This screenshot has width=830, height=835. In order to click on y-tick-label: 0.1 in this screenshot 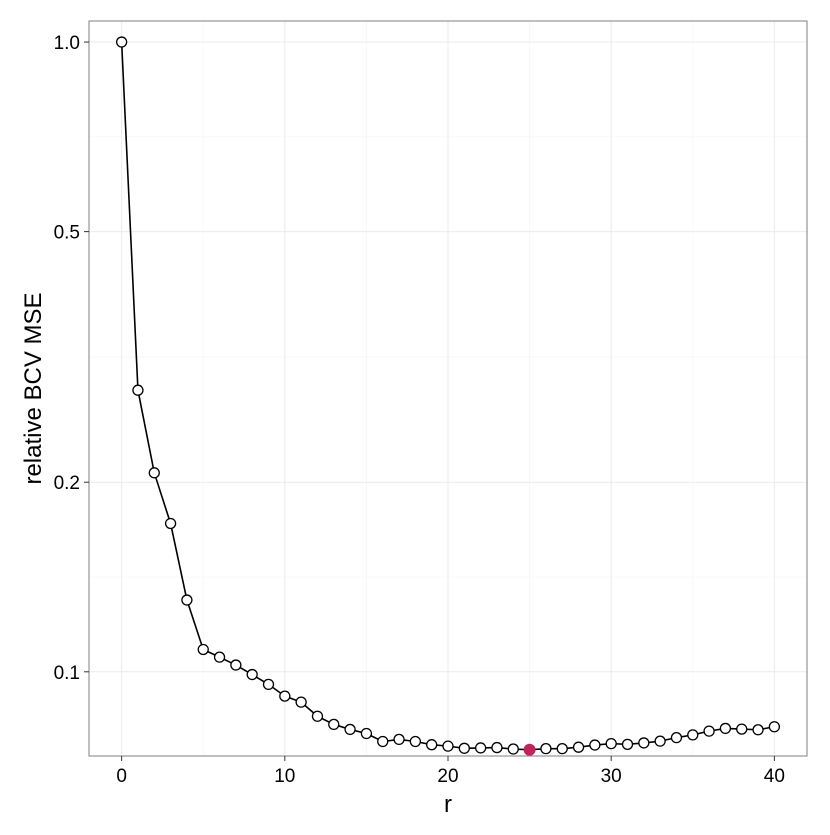, I will do `click(67, 673)`.